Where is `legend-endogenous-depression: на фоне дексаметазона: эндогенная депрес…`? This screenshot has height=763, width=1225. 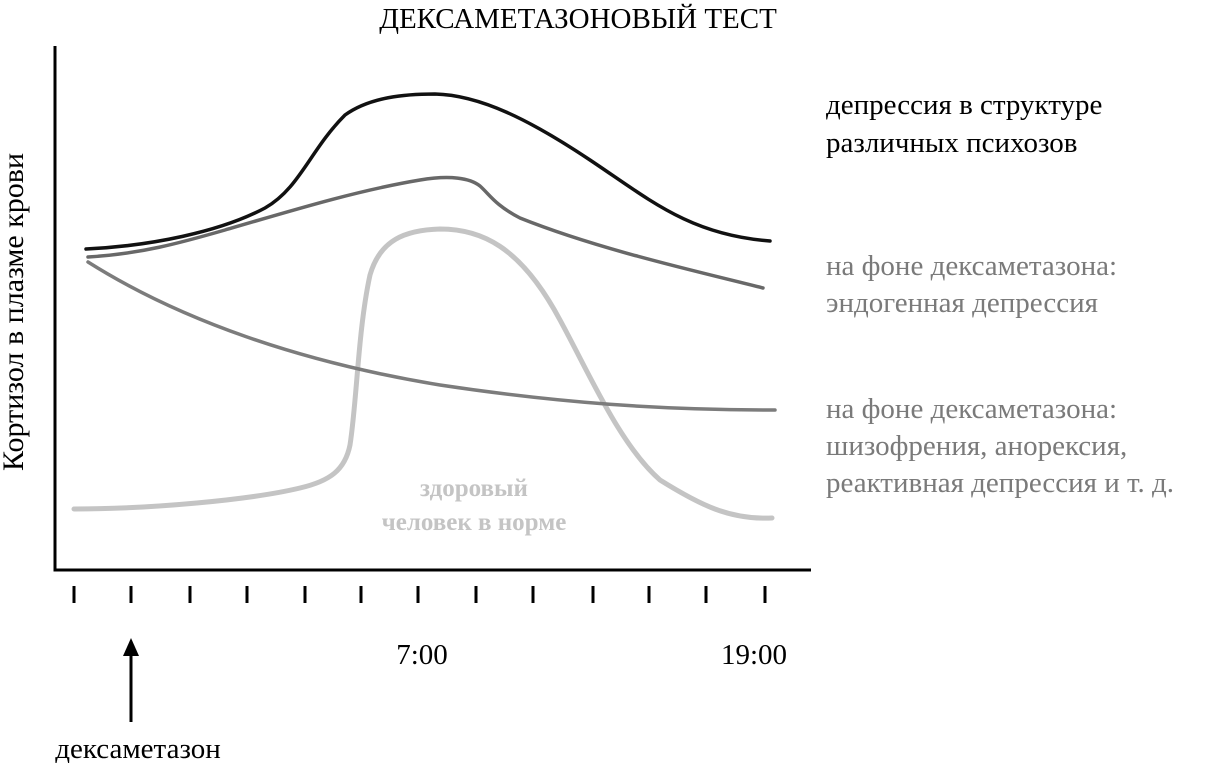 legend-endogenous-depression: на фоне дексаметазона: эндогенная депрес… is located at coordinates (971, 284).